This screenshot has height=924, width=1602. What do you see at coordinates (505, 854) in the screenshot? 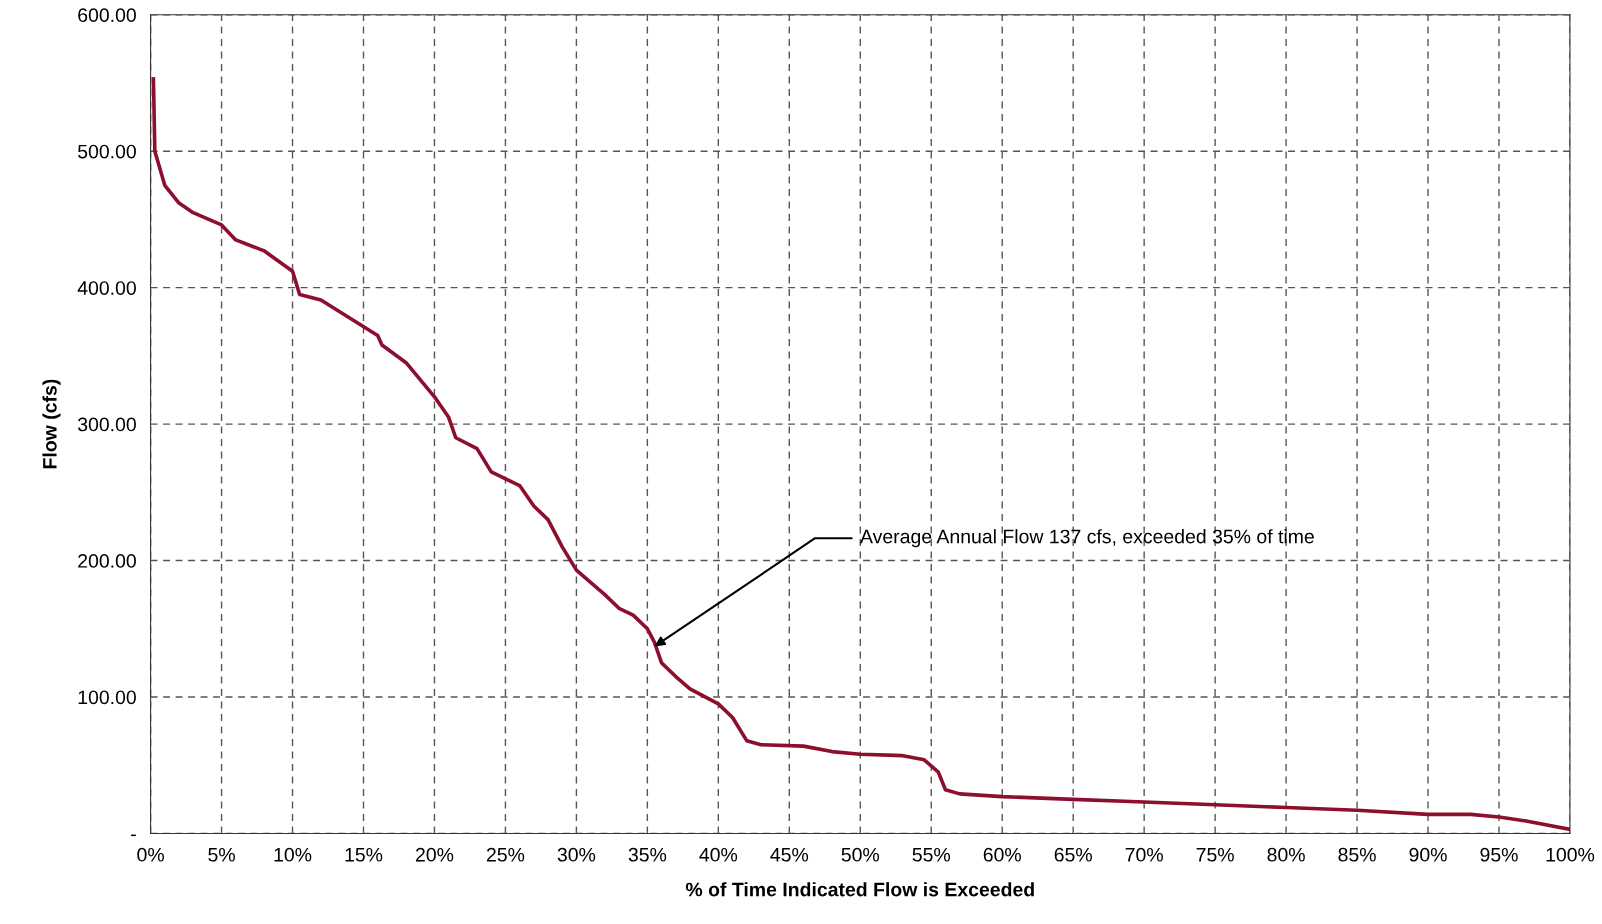
I see `x-tick-label: 25%` at bounding box center [505, 854].